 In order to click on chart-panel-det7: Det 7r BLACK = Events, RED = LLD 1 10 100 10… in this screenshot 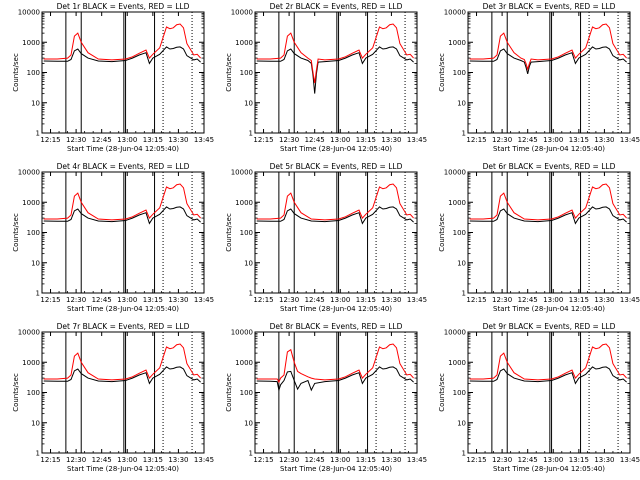, I will do `click(113, 397)`.